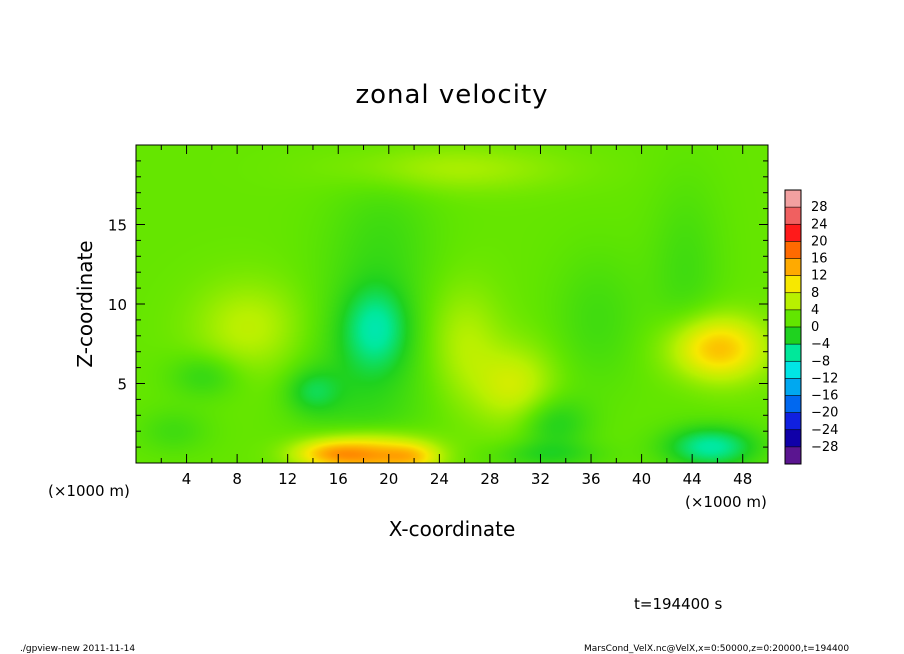 Image resolution: width=904 pixels, height=654 pixels. I want to click on x-tick-label: 24, so click(439, 479).